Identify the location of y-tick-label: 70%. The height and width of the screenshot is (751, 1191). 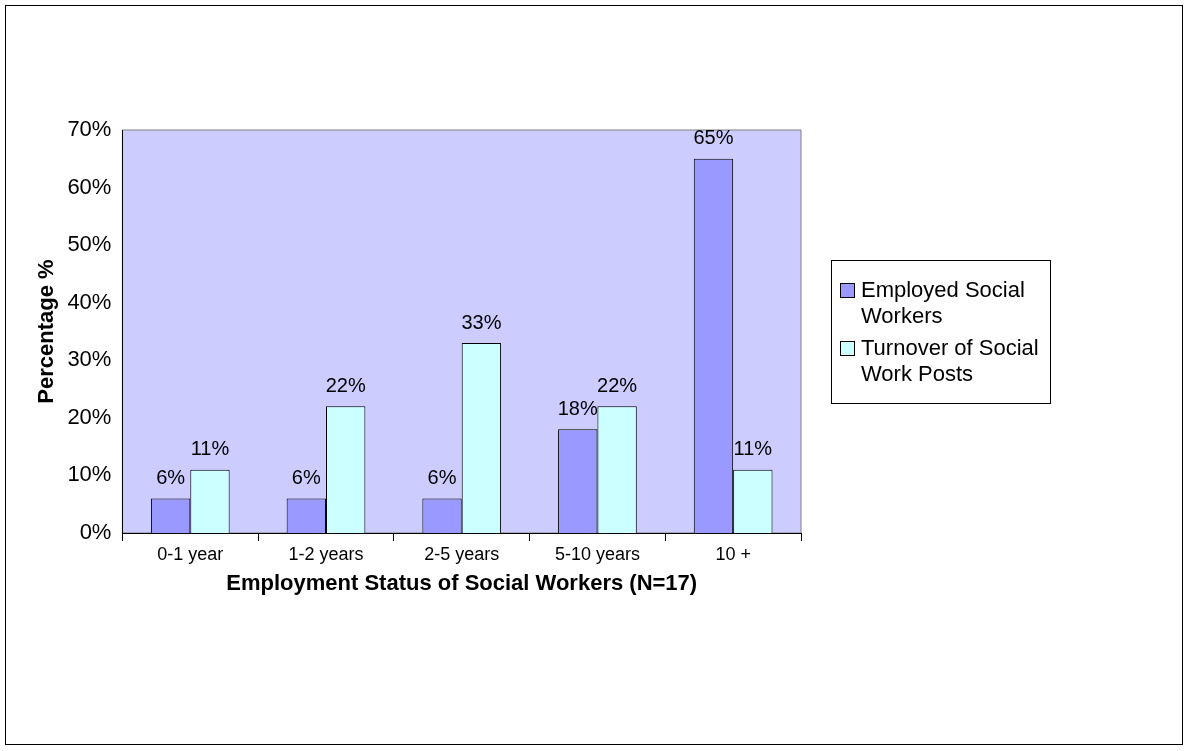
(89, 129).